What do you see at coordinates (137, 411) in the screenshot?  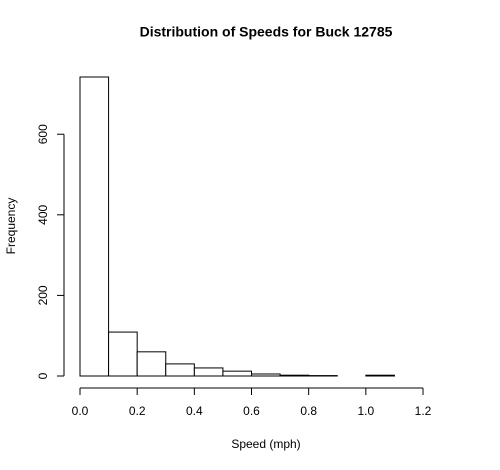 I see `x-tick-label: 0.2` at bounding box center [137, 411].